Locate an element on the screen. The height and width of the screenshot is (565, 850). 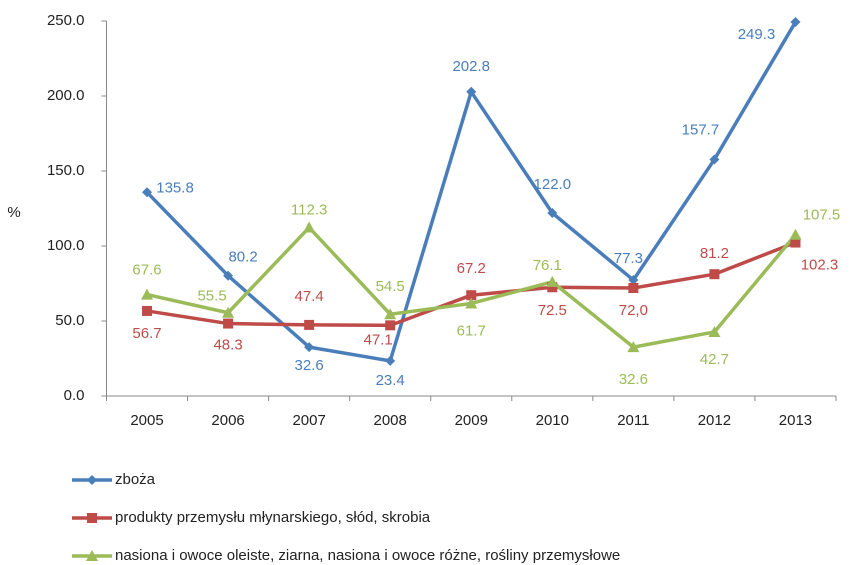
data-label: 249.3 is located at coordinates (757, 34).